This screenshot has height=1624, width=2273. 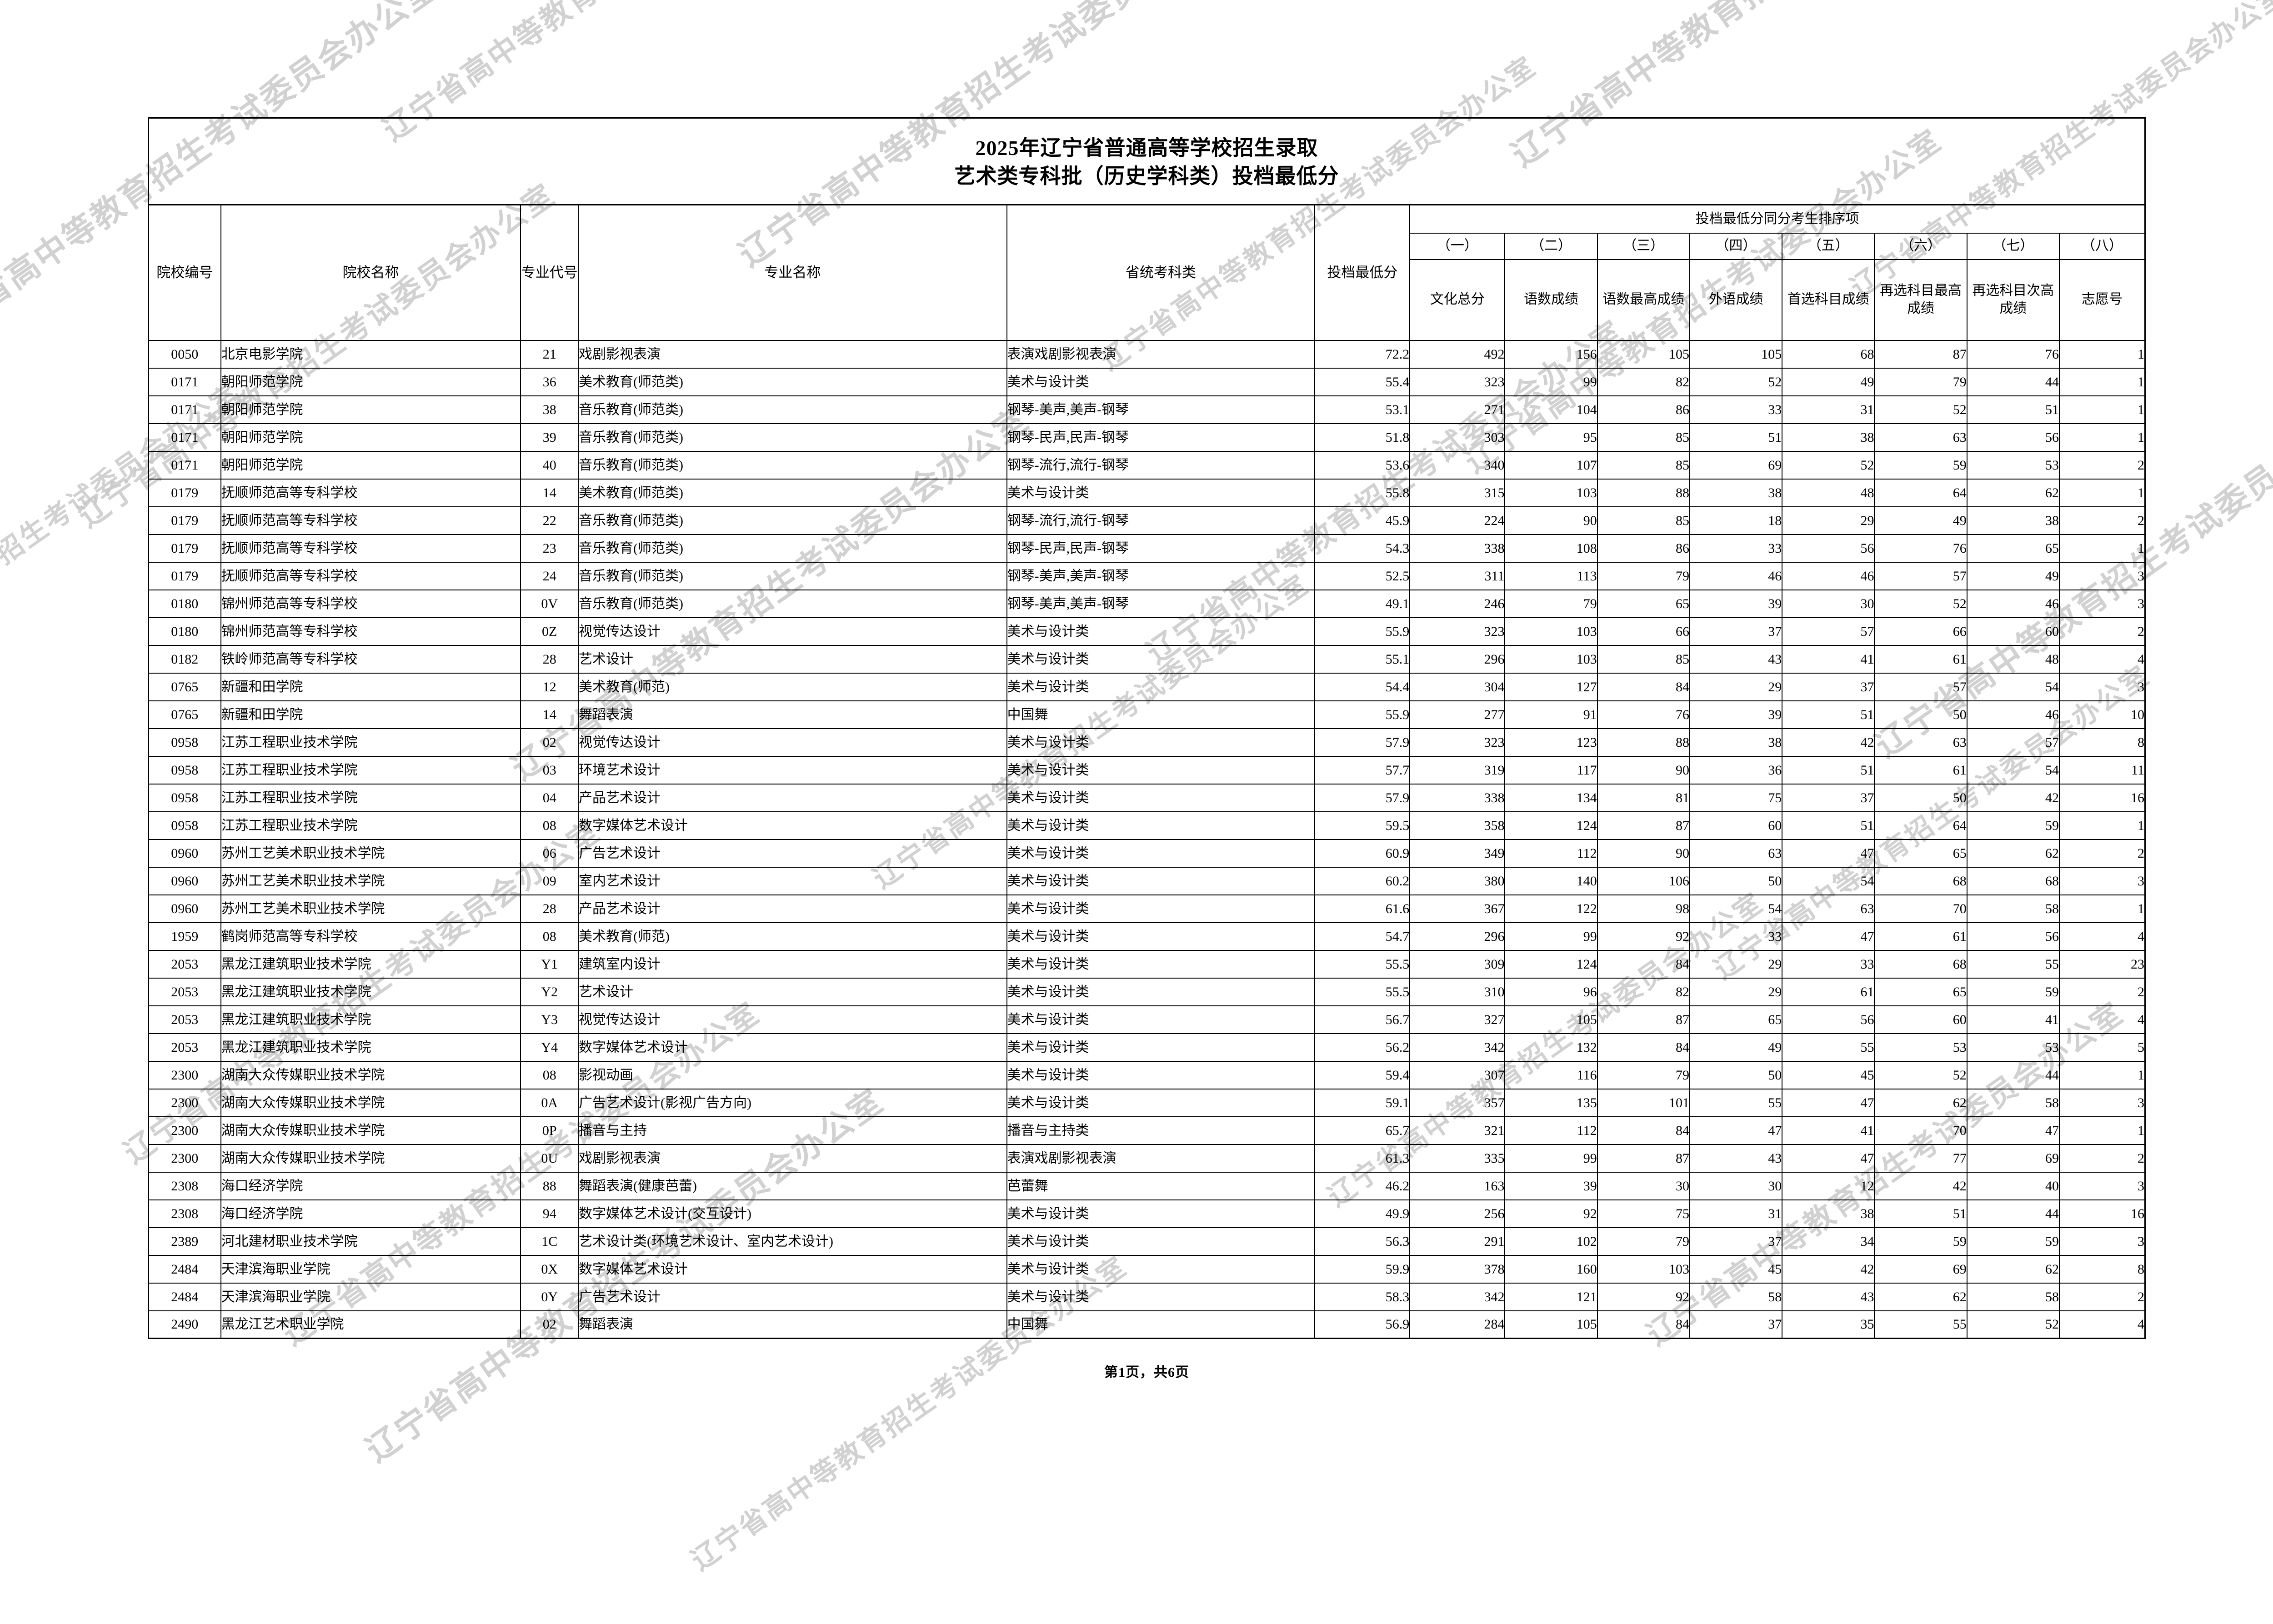 I want to click on cell-chinese-math: 160, so click(x=1551, y=1269).